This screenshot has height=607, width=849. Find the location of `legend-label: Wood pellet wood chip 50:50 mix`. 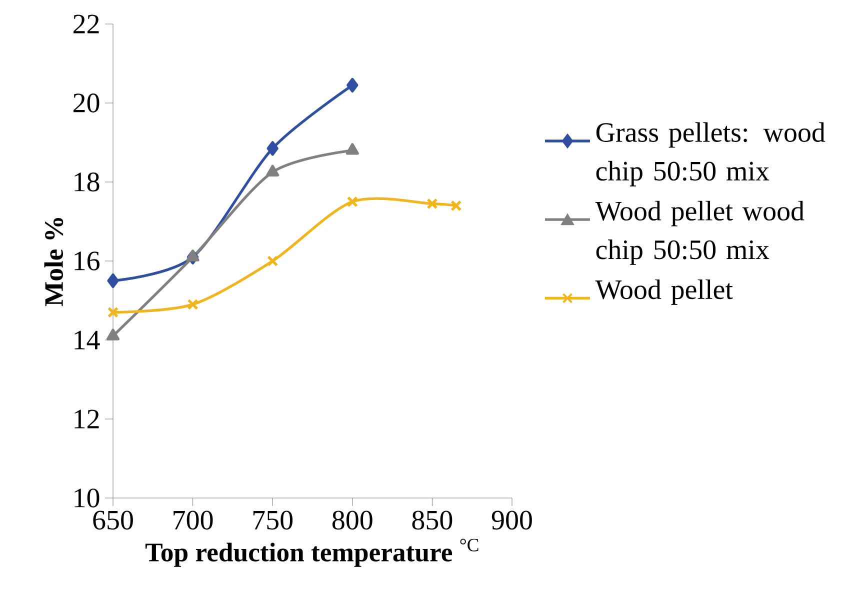

legend-label: Wood pellet wood chip 50:50 mix is located at coordinates (699, 232).